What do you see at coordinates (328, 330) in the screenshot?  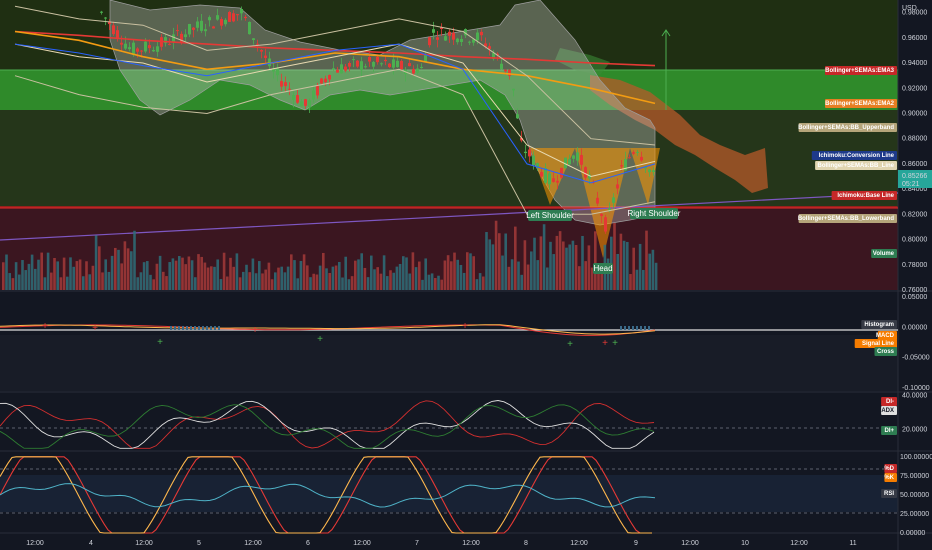 I see `macd-line` at bounding box center [328, 330].